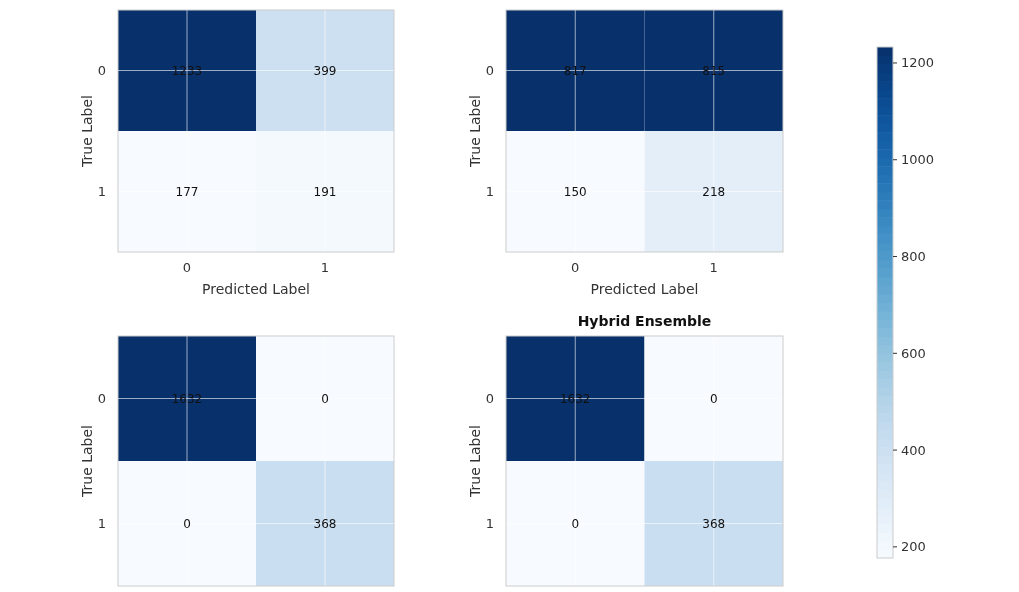 The width and height of the screenshot is (1019, 592). What do you see at coordinates (325, 70) in the screenshot?
I see `data-label: 399` at bounding box center [325, 70].